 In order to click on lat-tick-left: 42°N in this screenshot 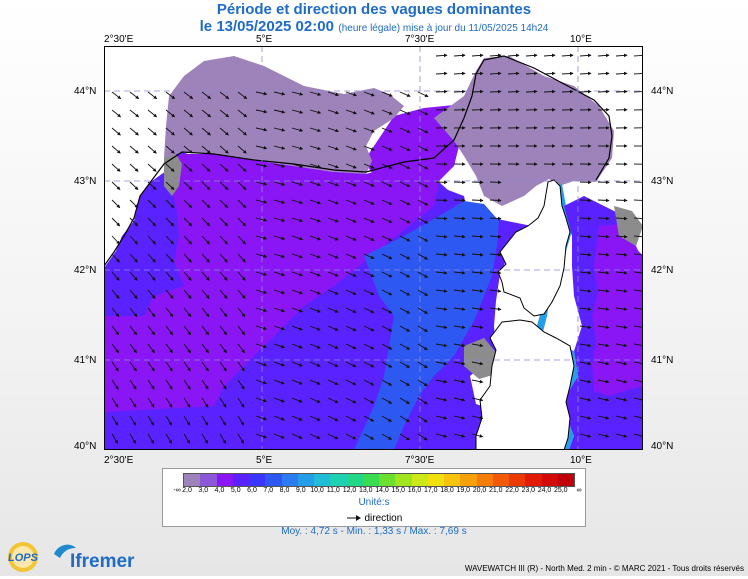, I will do `click(85, 270)`.